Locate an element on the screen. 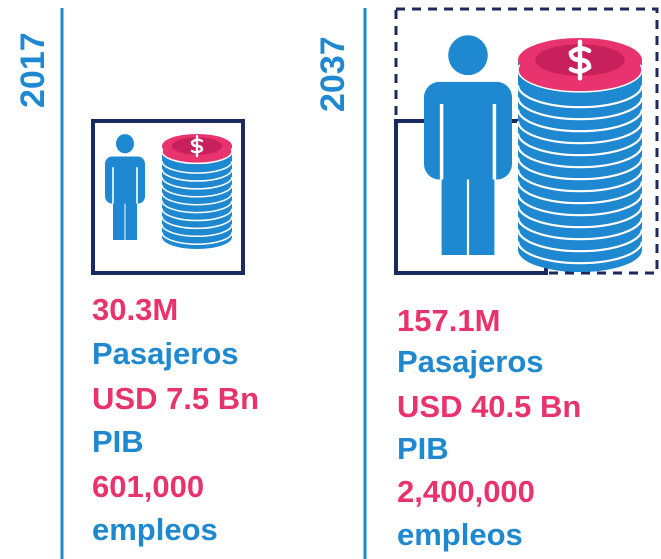 This screenshot has width=661, height=559. frame is located at coordinates (168, 197).